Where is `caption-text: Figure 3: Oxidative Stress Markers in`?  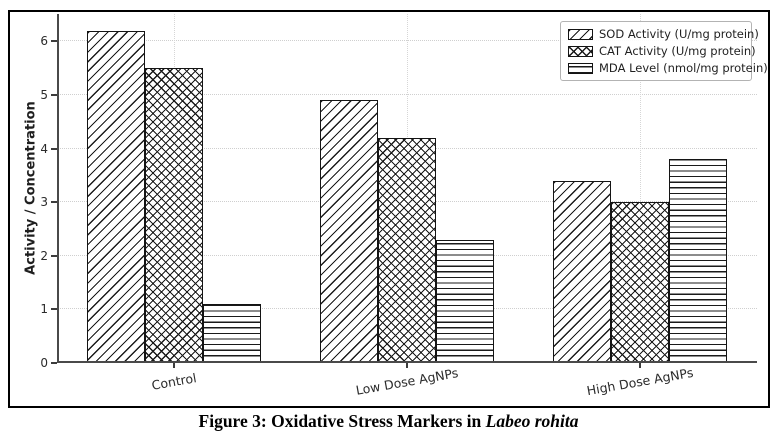
caption-text: Figure 3: Oxidative Stress Markers in is located at coordinates (340, 421).